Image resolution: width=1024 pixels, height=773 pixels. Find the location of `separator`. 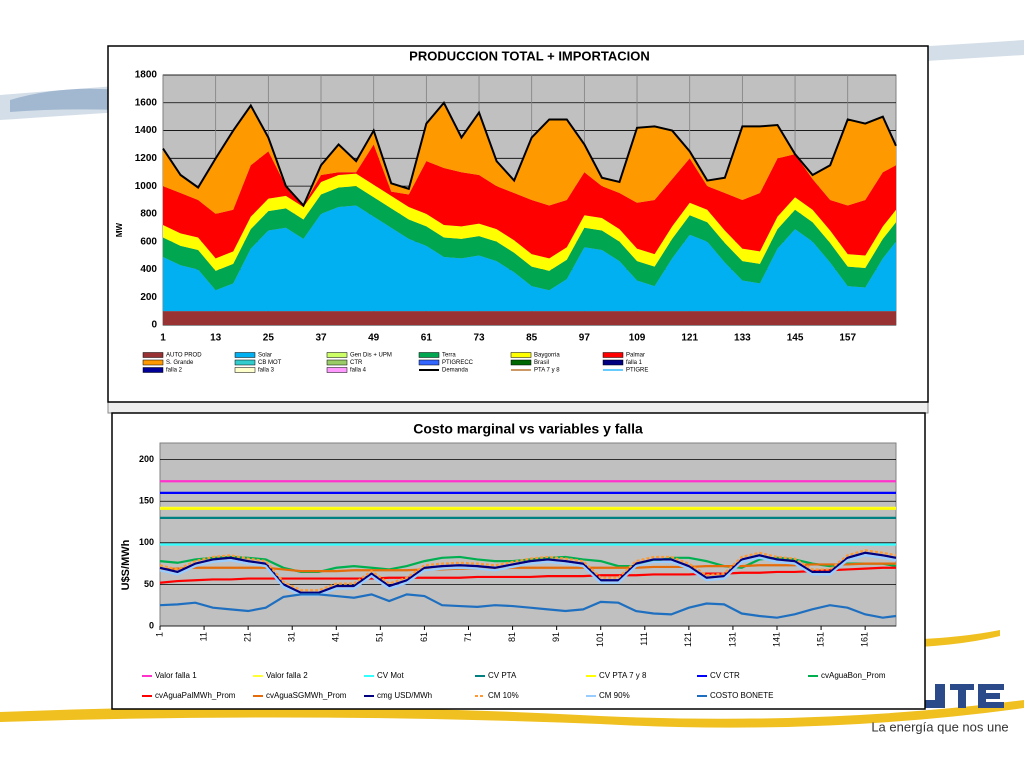

separator is located at coordinates (518, 407).